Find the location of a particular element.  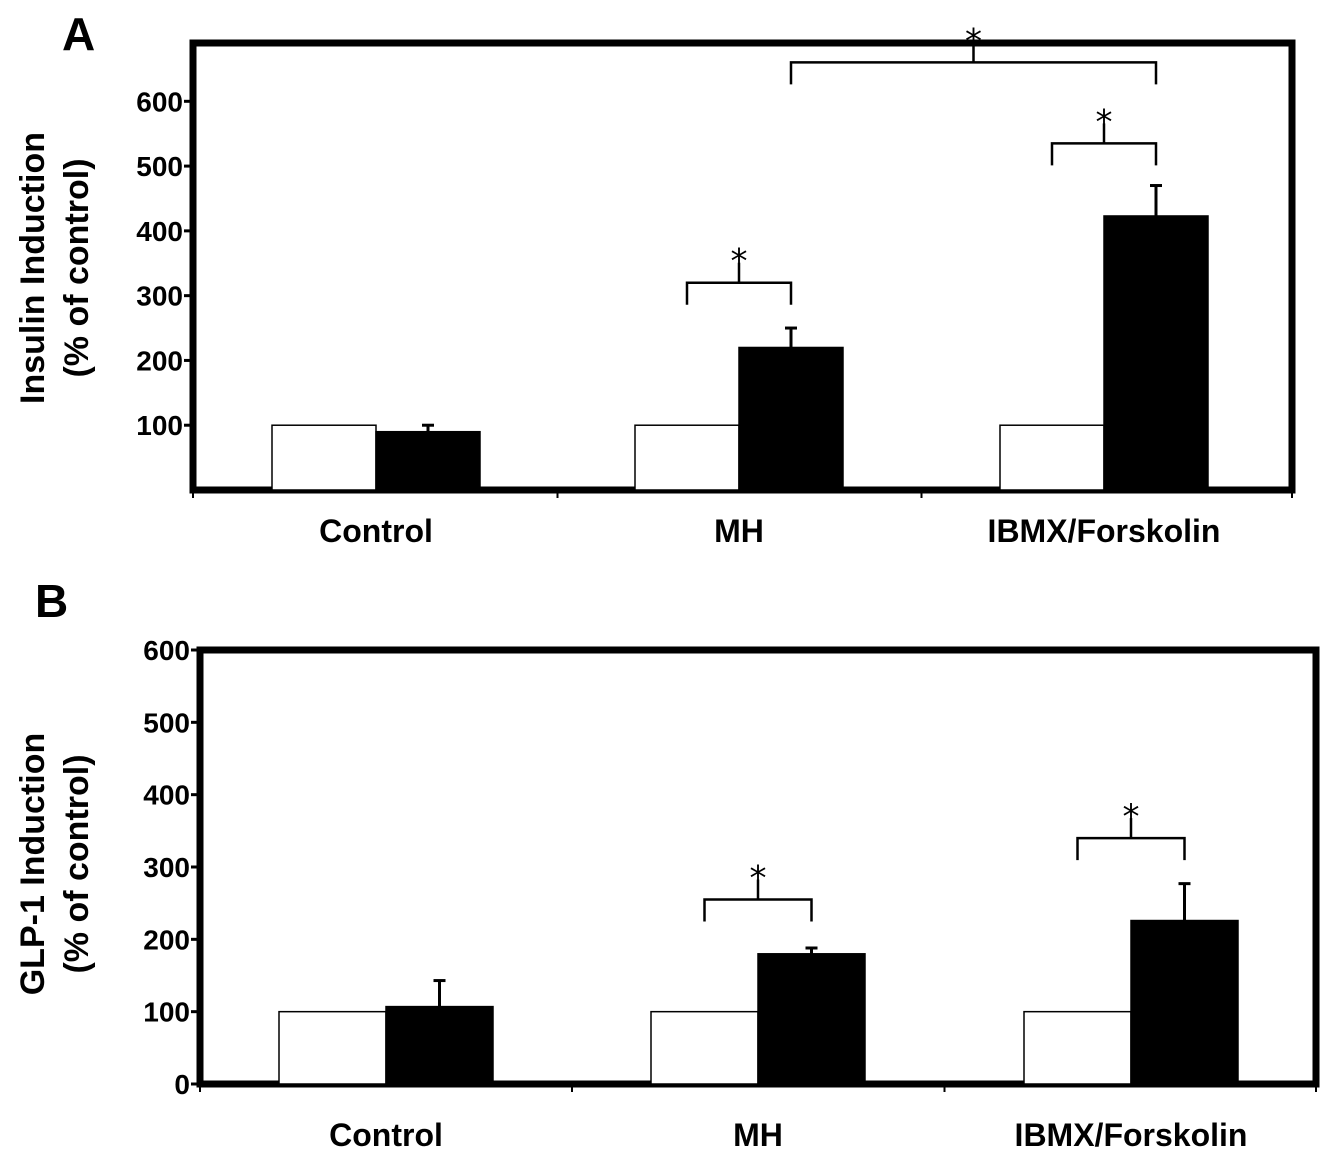

panel-letter: B is located at coordinates (51, 601).